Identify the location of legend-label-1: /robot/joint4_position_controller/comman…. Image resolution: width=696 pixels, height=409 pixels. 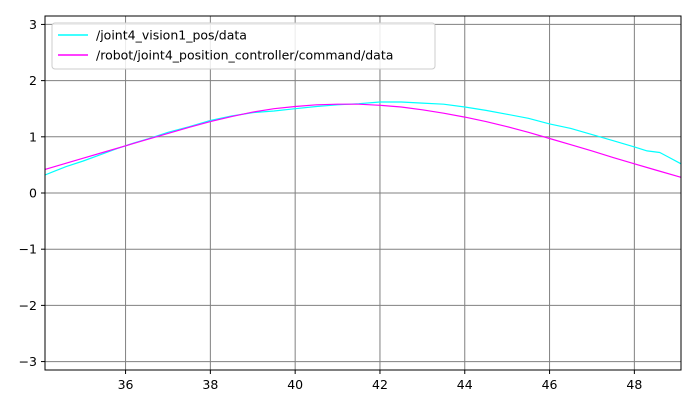
(244, 55).